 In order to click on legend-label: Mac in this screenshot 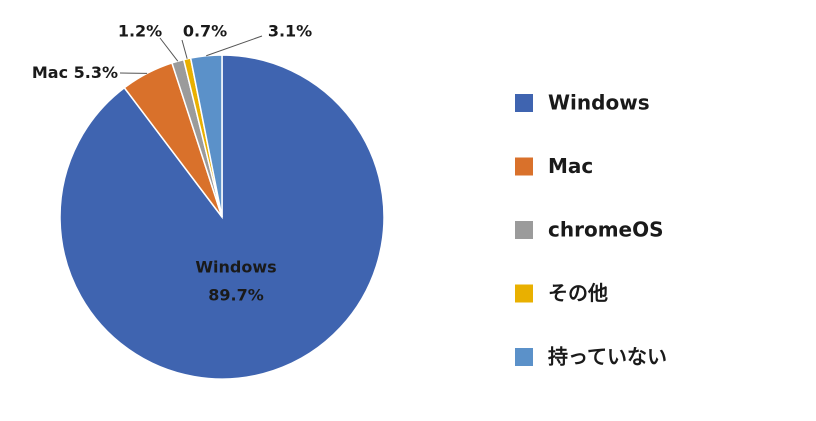, I will do `click(570, 166)`.